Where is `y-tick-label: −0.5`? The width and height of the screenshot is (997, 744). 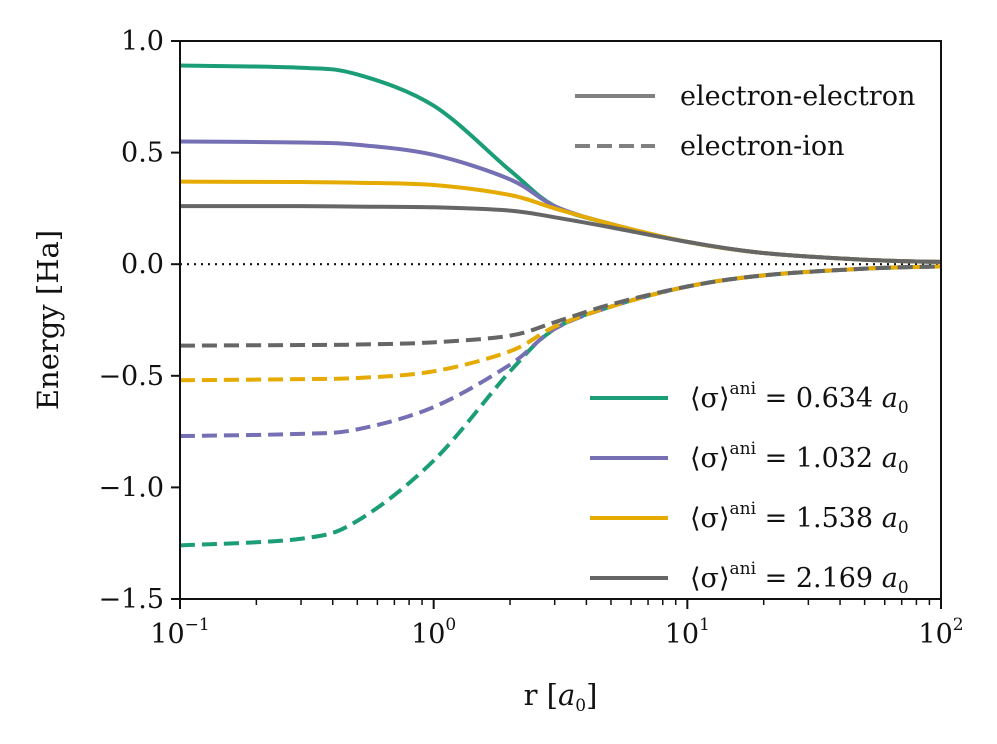
y-tick-label: −0.5 is located at coordinates (131, 376).